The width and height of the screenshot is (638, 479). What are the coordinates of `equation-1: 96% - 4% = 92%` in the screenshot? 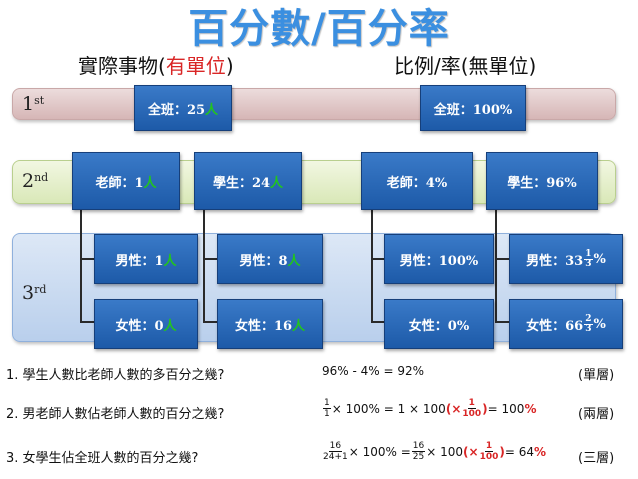 It's located at (373, 371).